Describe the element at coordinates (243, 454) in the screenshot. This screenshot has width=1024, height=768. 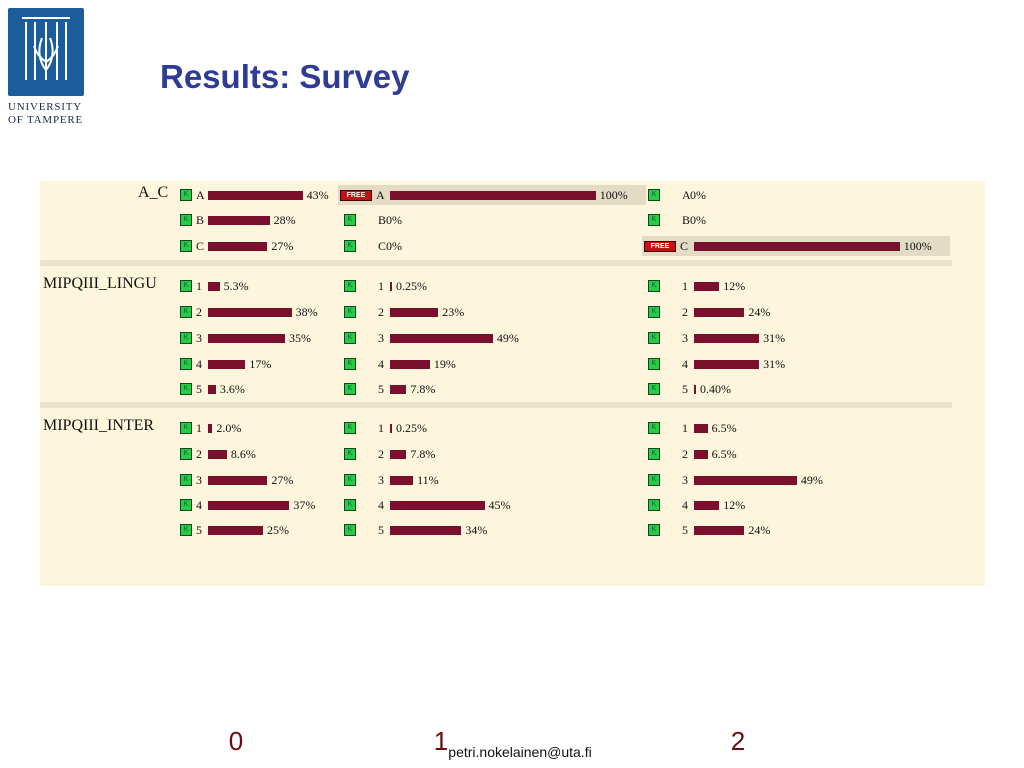
I see `value-label: 8.6%` at that location.